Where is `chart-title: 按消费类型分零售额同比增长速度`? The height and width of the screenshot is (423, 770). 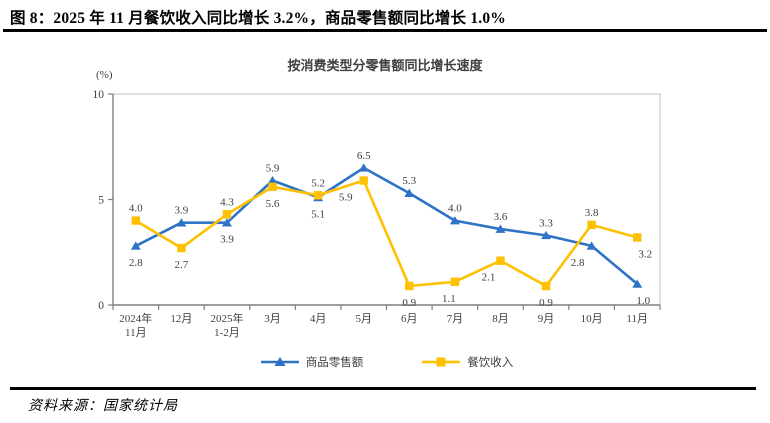 chart-title: 按消费类型分零售额同比增长速度 is located at coordinates (385, 65).